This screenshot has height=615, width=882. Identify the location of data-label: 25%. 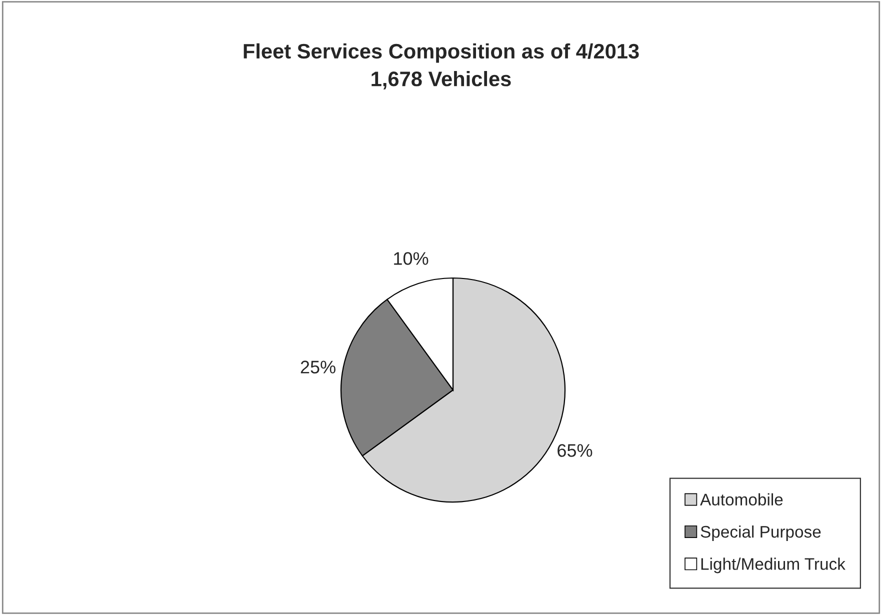
(318, 367).